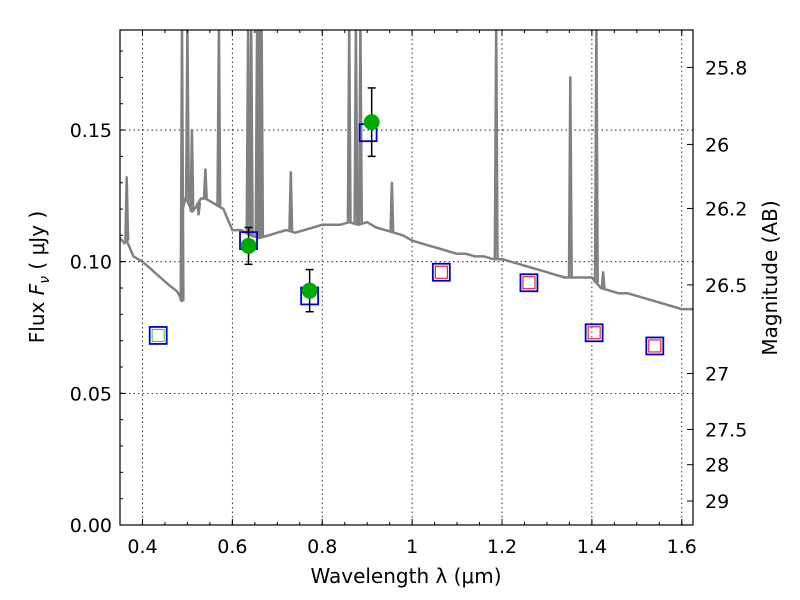  Describe the element at coordinates (406, 254) in the screenshot. I see `model-spectrum-line` at that location.